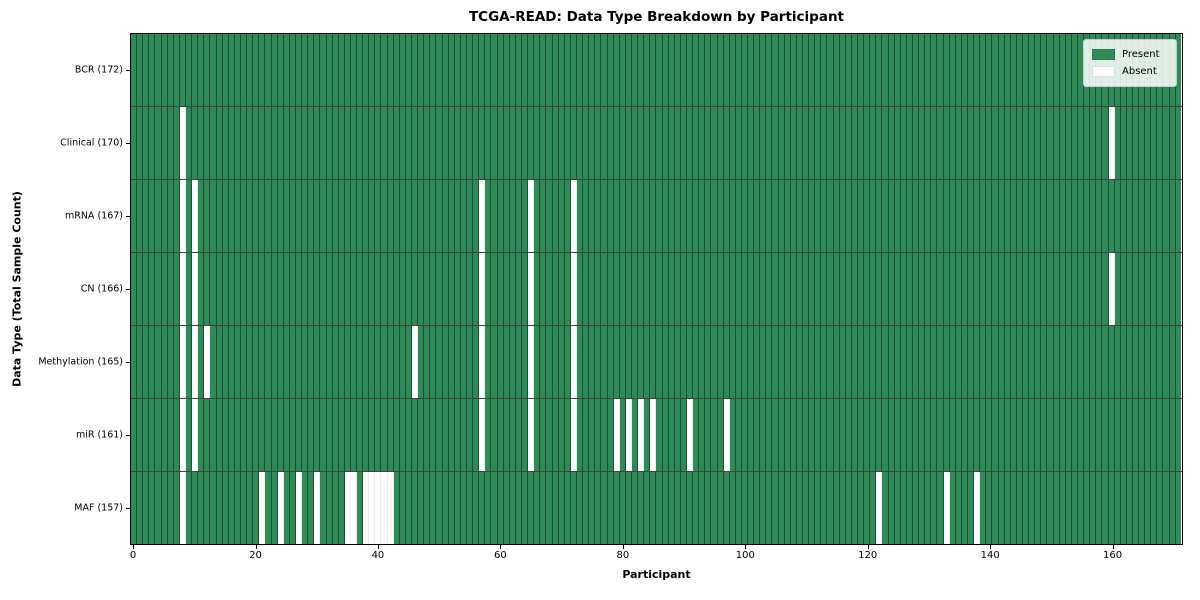 This screenshot has width=1200, height=600. I want to click on y-tick-mark, so click(128, 436).